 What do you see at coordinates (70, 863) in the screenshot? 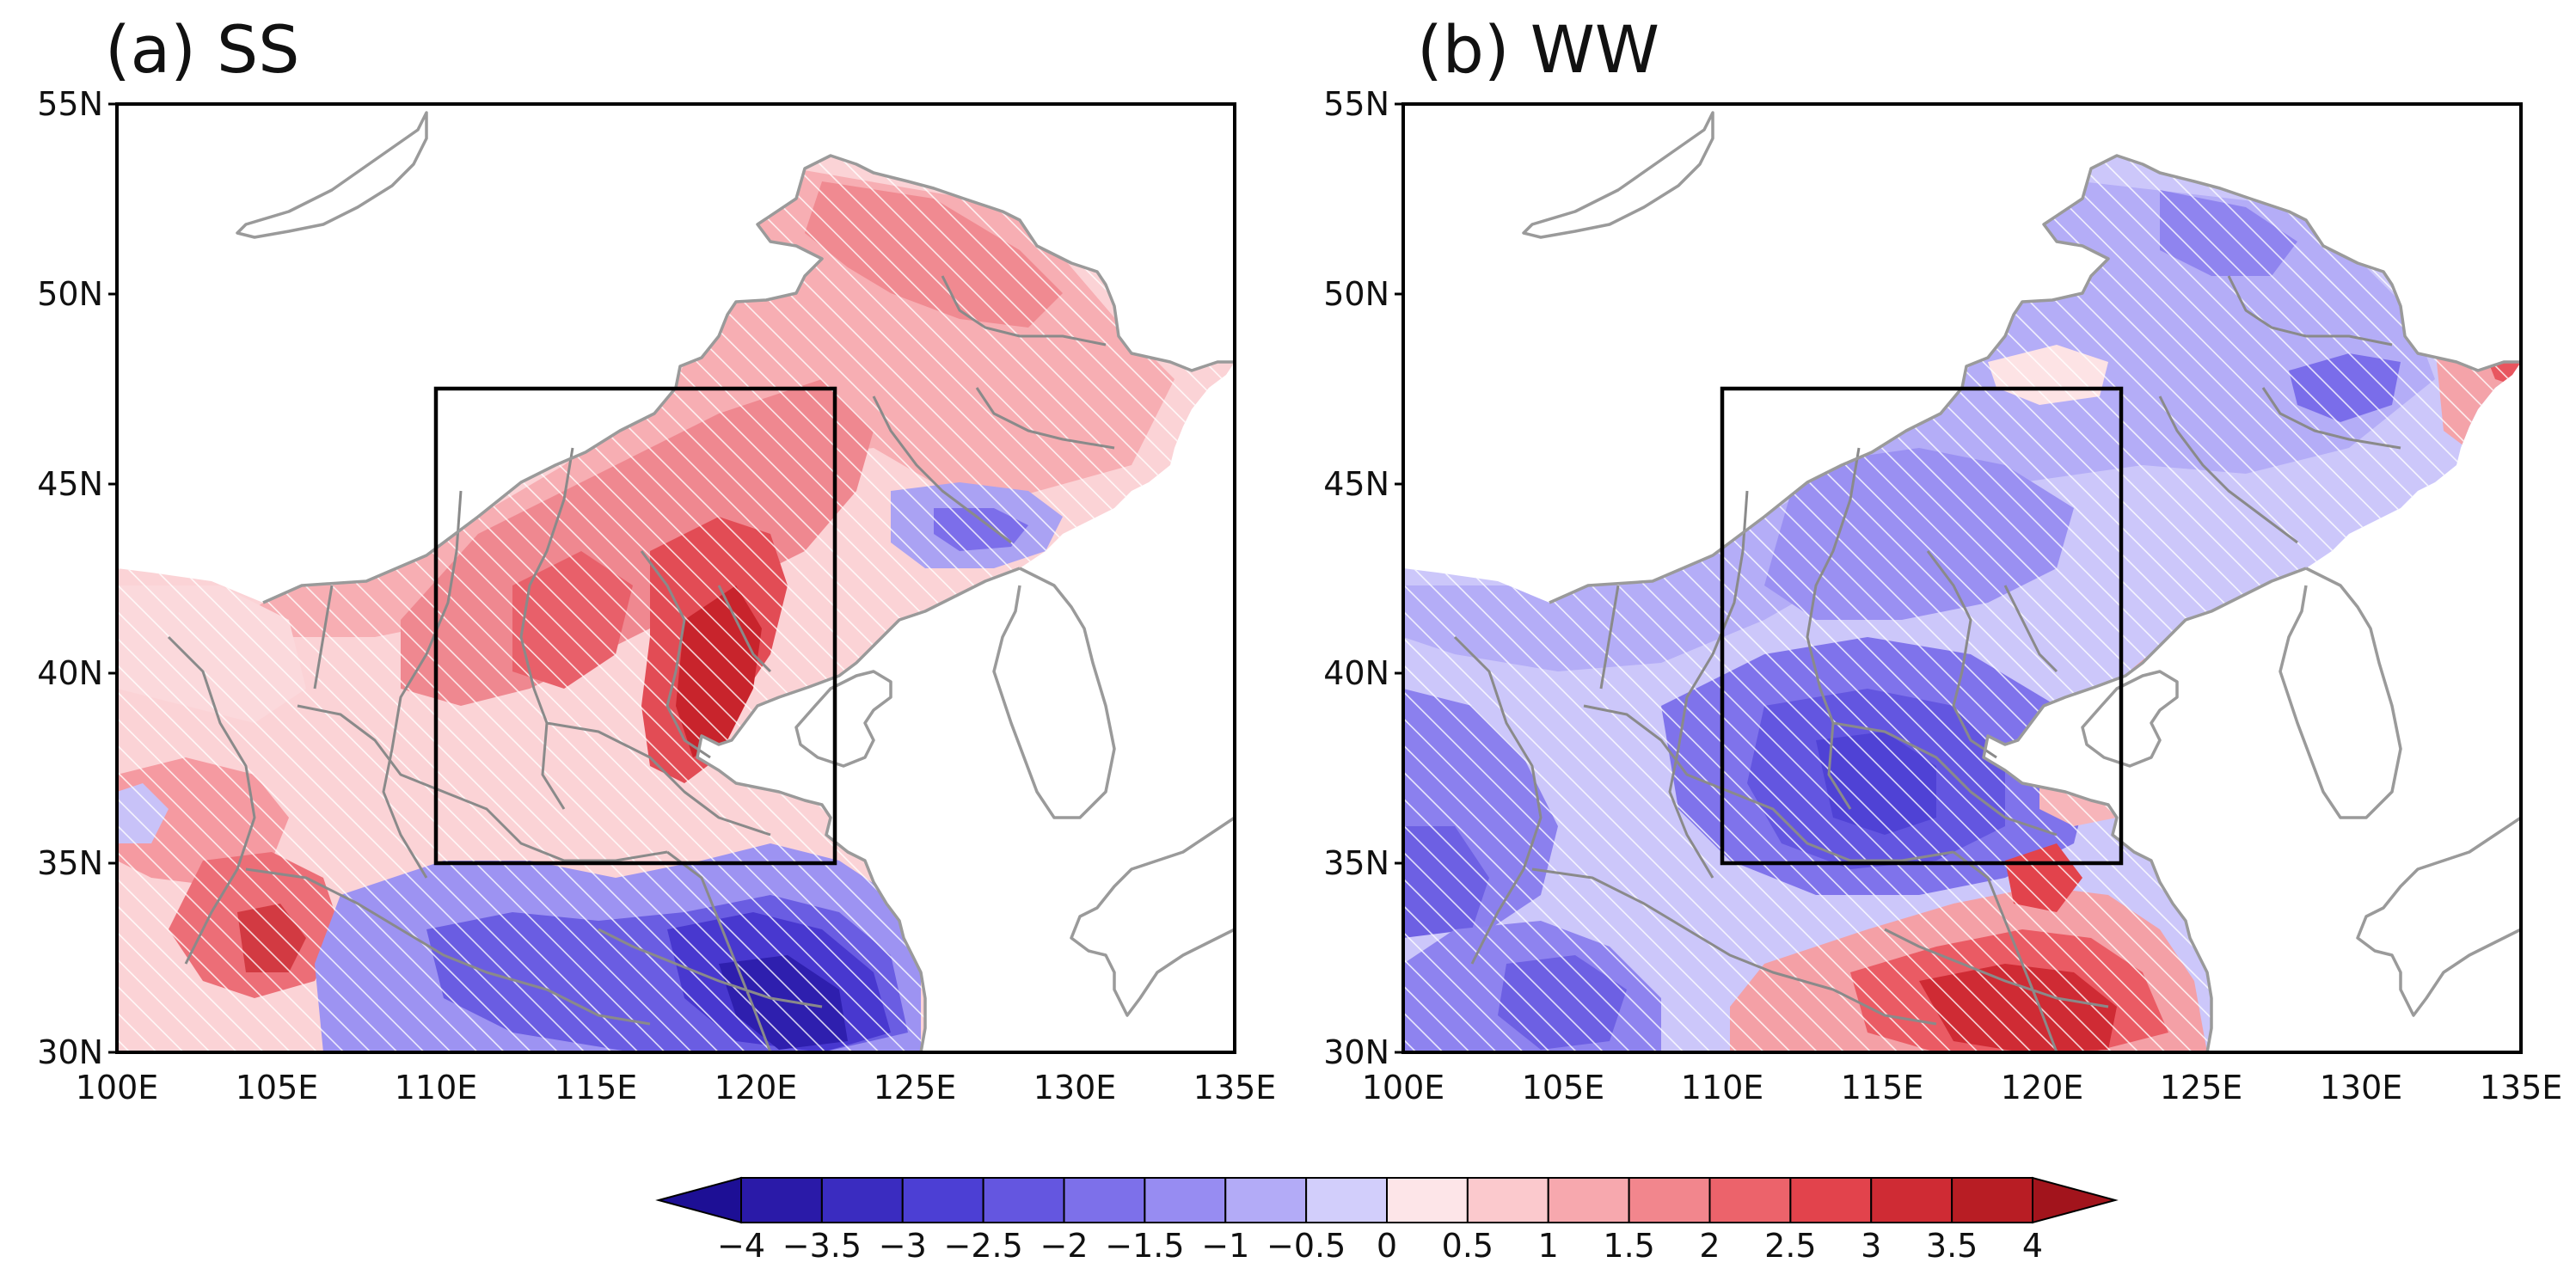
I see `panel-a-ytick-35: 35N` at bounding box center [70, 863].